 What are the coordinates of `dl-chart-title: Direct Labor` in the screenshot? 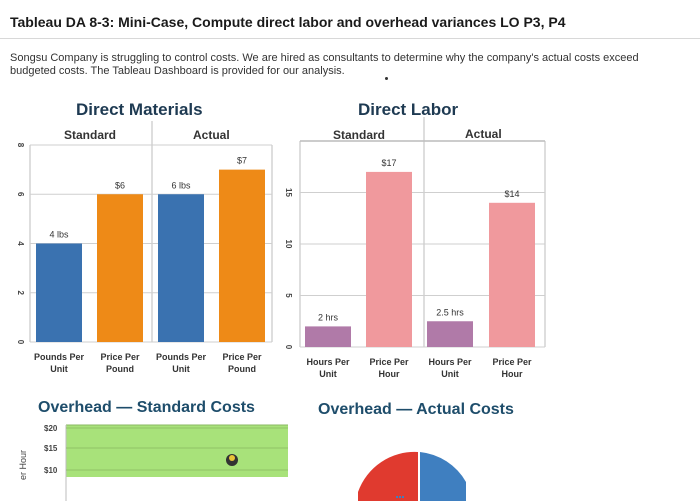 It's located at (408, 109).